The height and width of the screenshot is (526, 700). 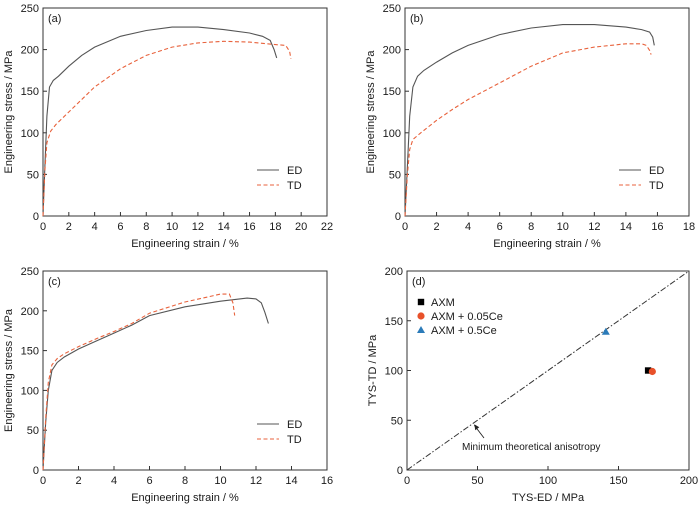 What do you see at coordinates (548, 498) in the screenshot?
I see `x-axis-title: TYS-ED / MPa` at bounding box center [548, 498].